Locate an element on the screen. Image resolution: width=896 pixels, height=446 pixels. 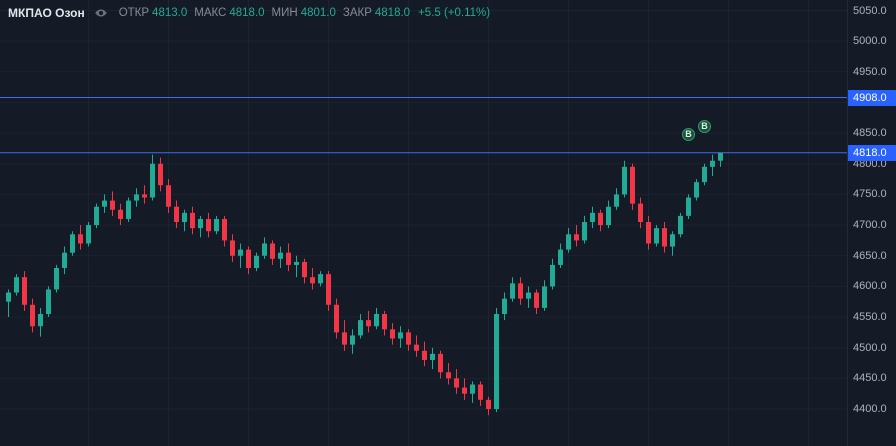
price-axis-label: 4600.0 is located at coordinates (870, 286).